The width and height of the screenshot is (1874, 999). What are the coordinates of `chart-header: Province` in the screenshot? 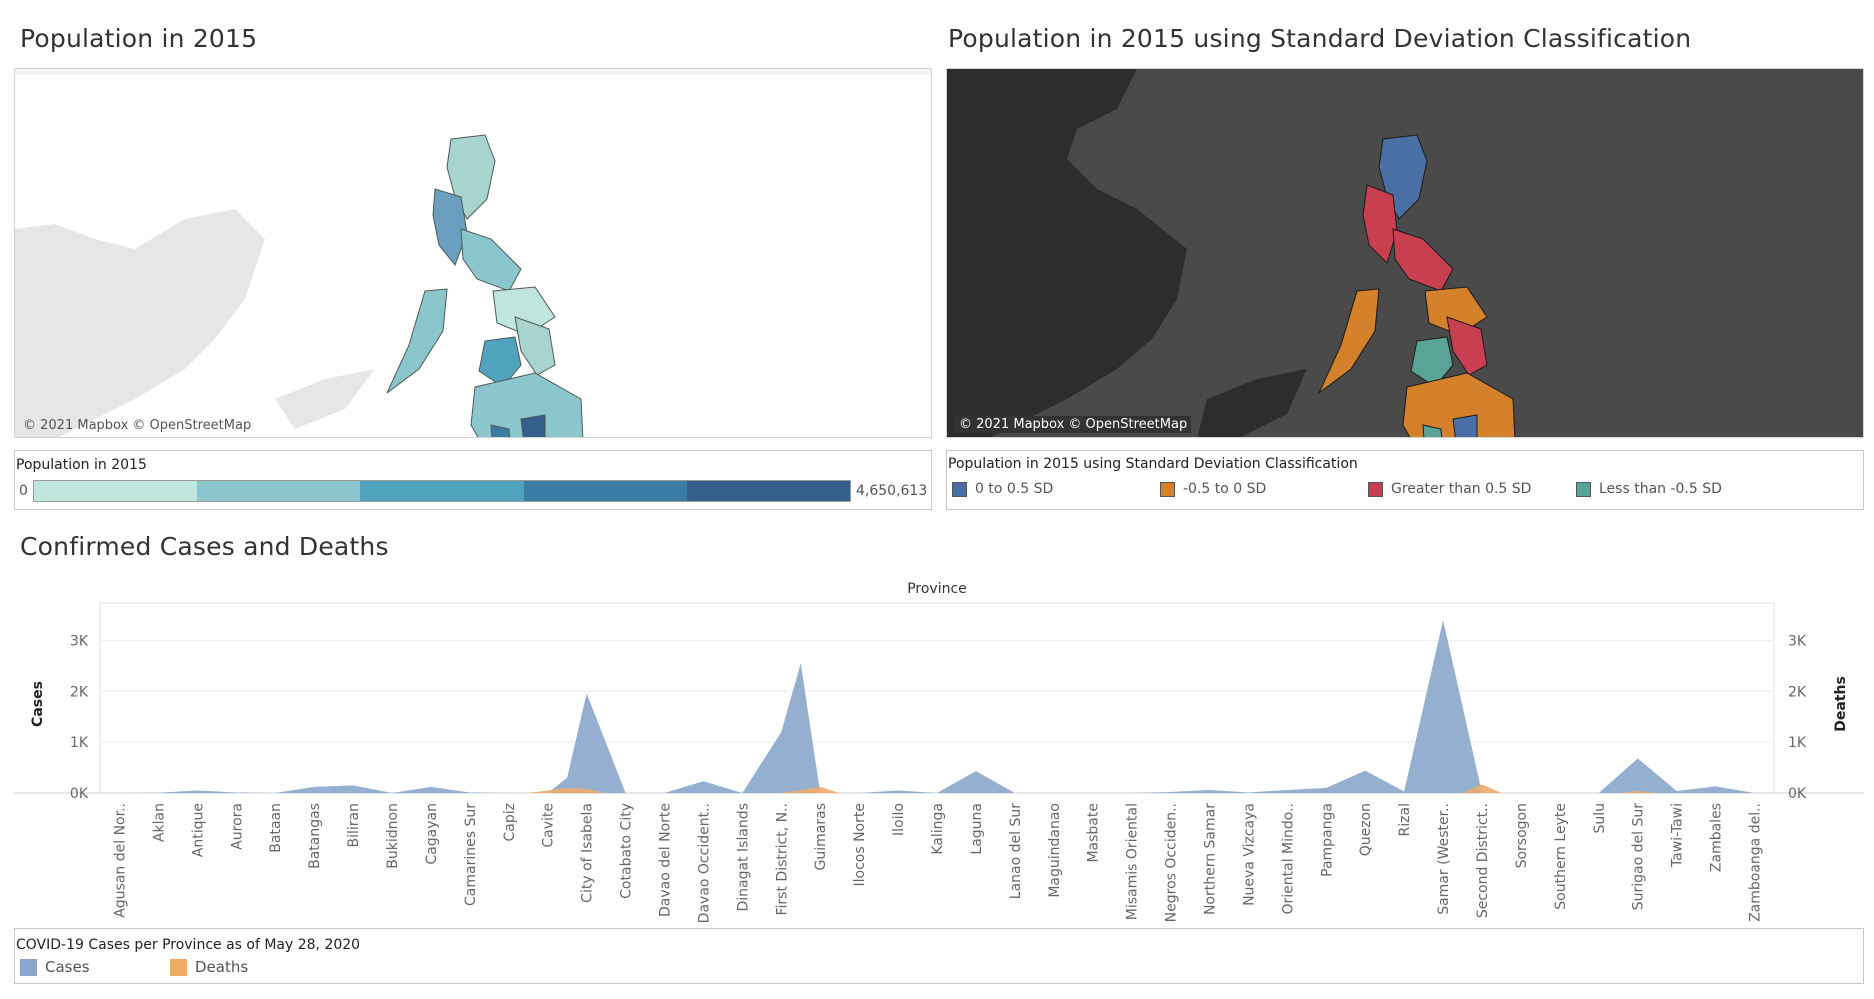 It's located at (937, 589).